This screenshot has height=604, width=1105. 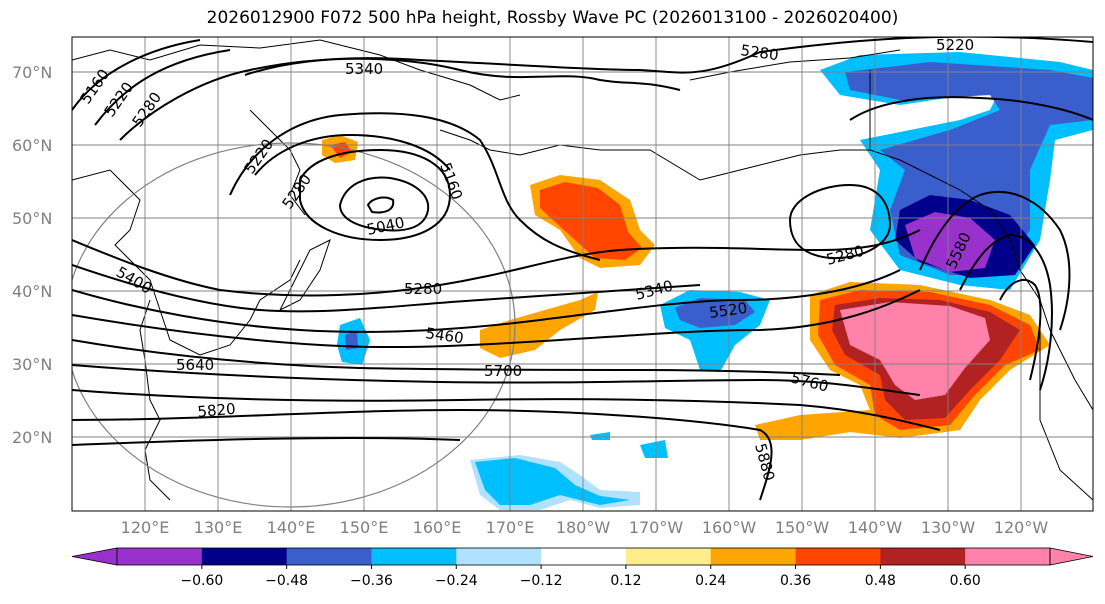 I want to click on lon-label: 130°W, so click(x=948, y=527).